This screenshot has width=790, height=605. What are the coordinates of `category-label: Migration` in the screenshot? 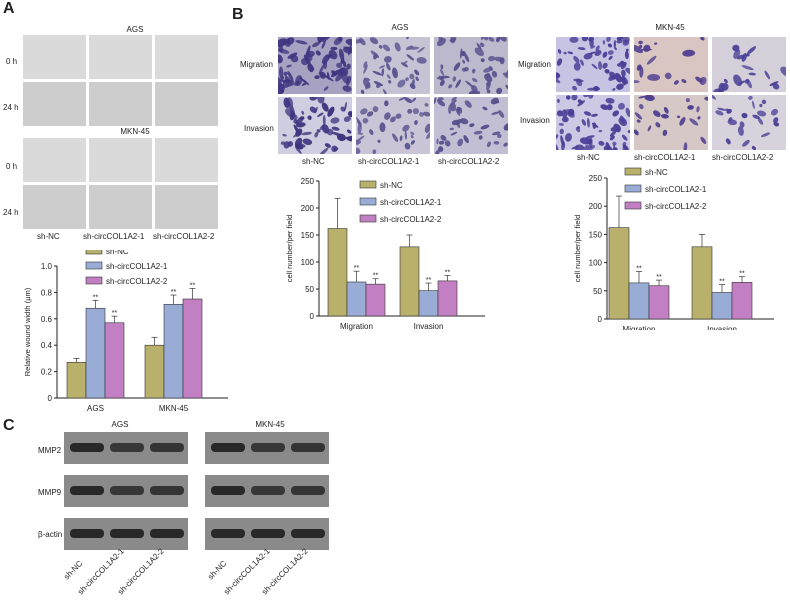 It's located at (639, 327).